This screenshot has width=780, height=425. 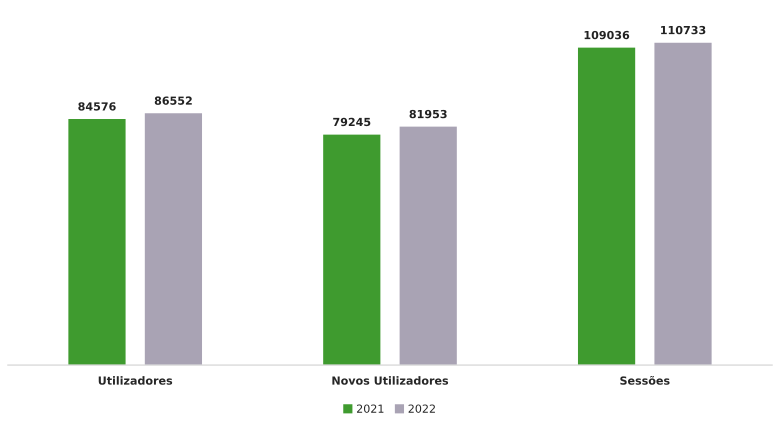 I want to click on x-tick-label: Utilizadores, so click(x=135, y=380).